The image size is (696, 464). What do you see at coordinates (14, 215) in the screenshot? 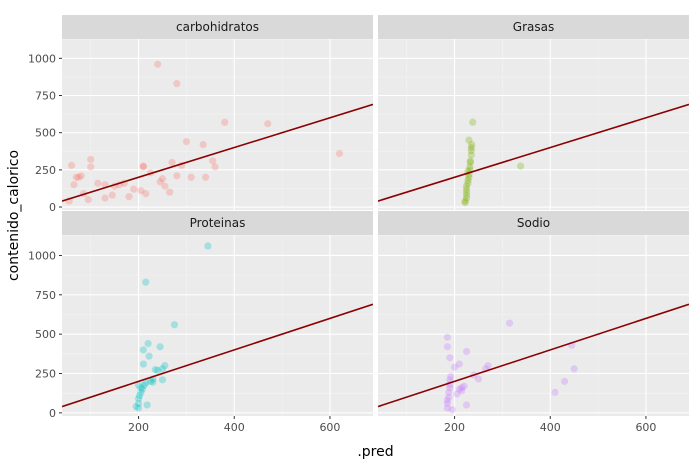
I see `y-axis-title: contenido_calorico` at bounding box center [14, 215].